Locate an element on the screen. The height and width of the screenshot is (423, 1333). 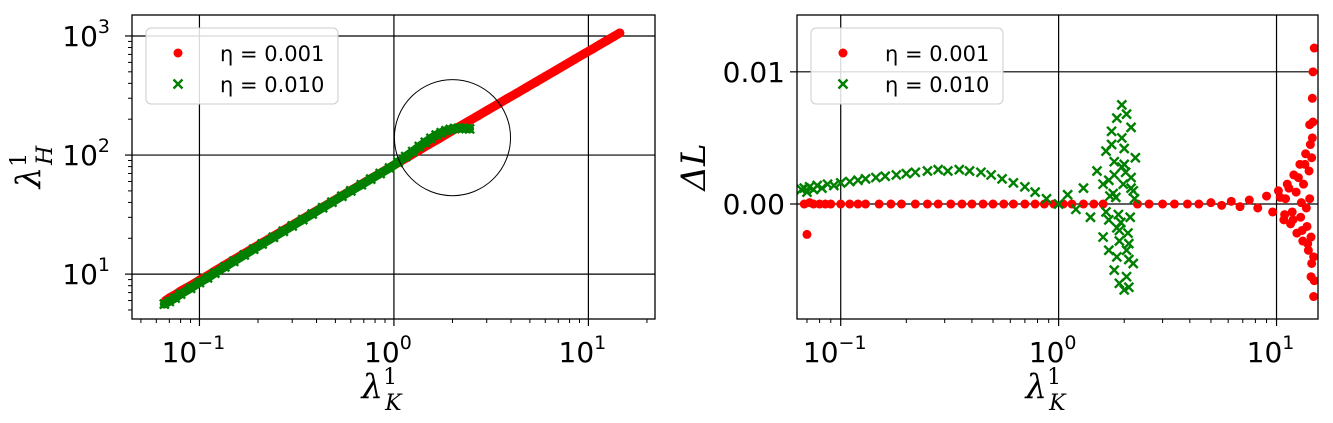
legend-entry: η = 0.001 is located at coordinates (937, 54).